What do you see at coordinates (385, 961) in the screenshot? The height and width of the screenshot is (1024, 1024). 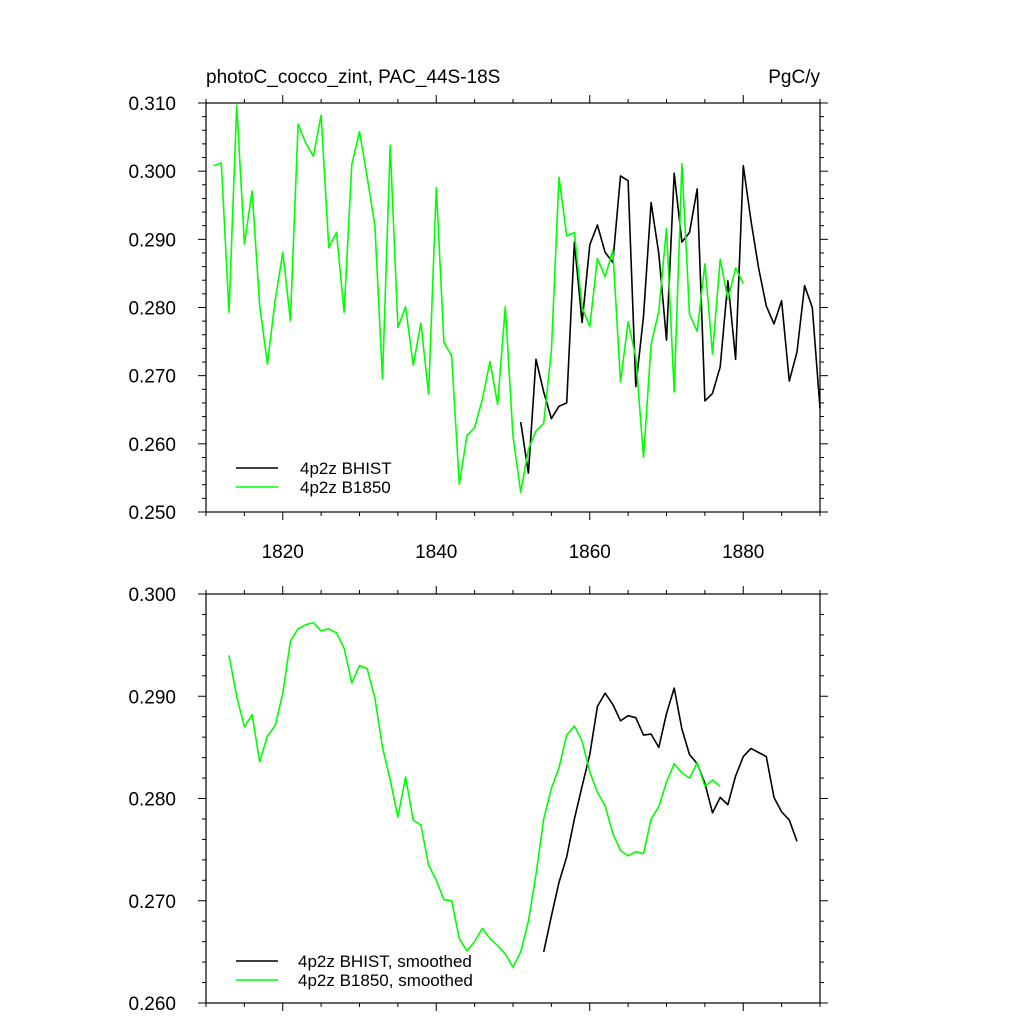 I see `legend-label: 4p2z BHIST, smoothed` at bounding box center [385, 961].